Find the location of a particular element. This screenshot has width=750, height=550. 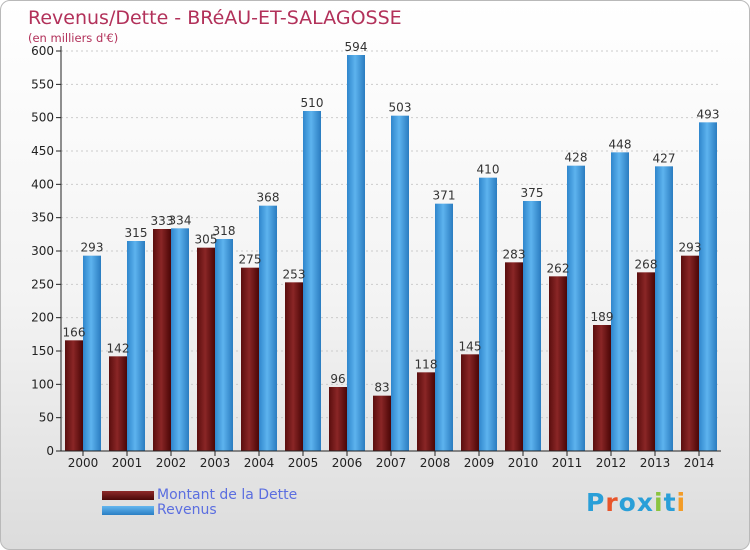

x-tick-label: 2005 is located at coordinates (303, 463).